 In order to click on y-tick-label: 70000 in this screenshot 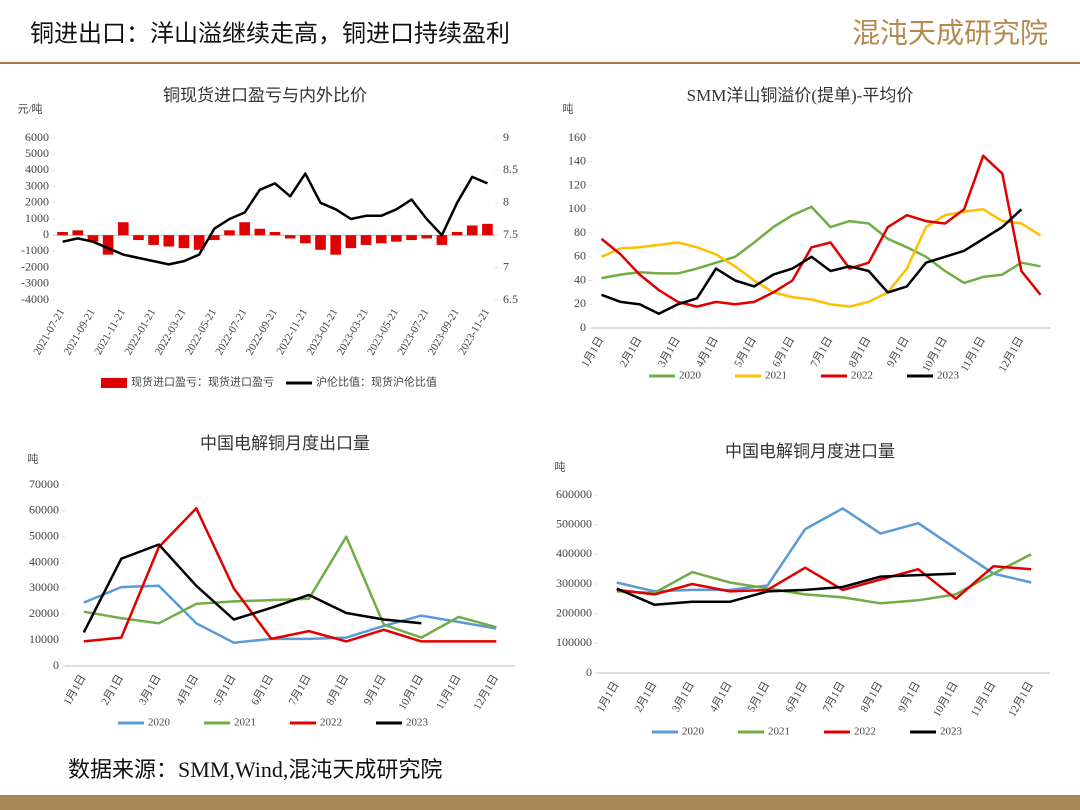, I will do `click(44, 484)`.